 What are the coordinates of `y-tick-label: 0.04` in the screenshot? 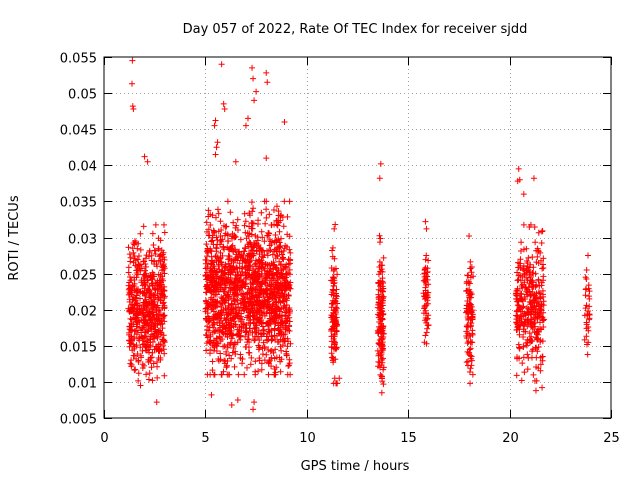 It's located at (82, 167).